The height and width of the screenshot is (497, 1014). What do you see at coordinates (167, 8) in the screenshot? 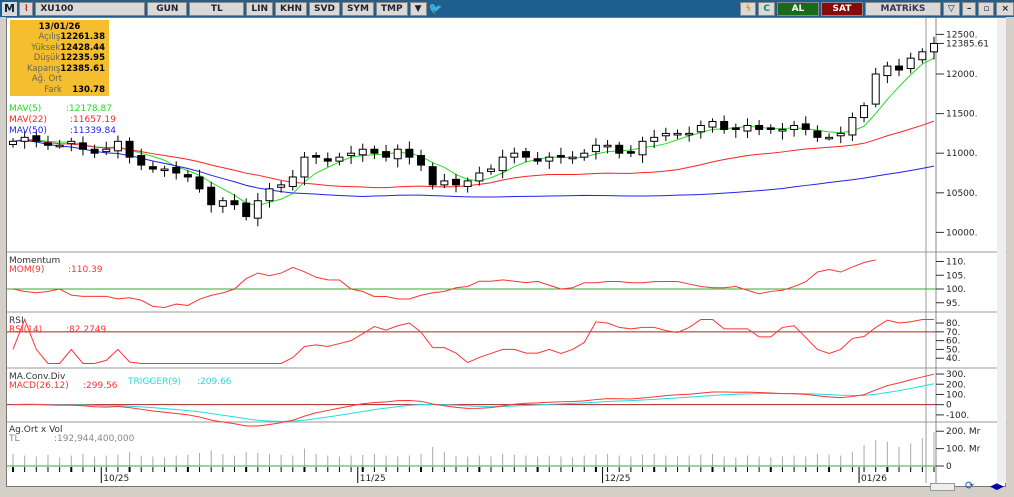
I see `period-button: GUN` at bounding box center [167, 8].